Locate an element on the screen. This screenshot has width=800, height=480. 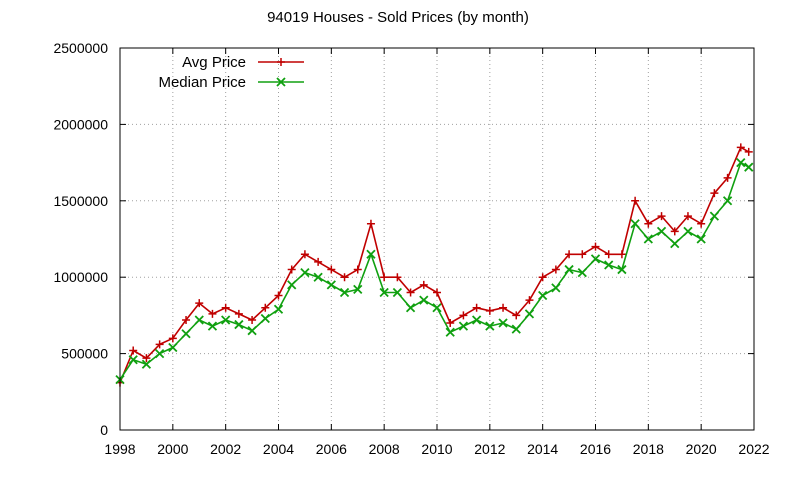
x-tick-label: 1998 is located at coordinates (119, 449).